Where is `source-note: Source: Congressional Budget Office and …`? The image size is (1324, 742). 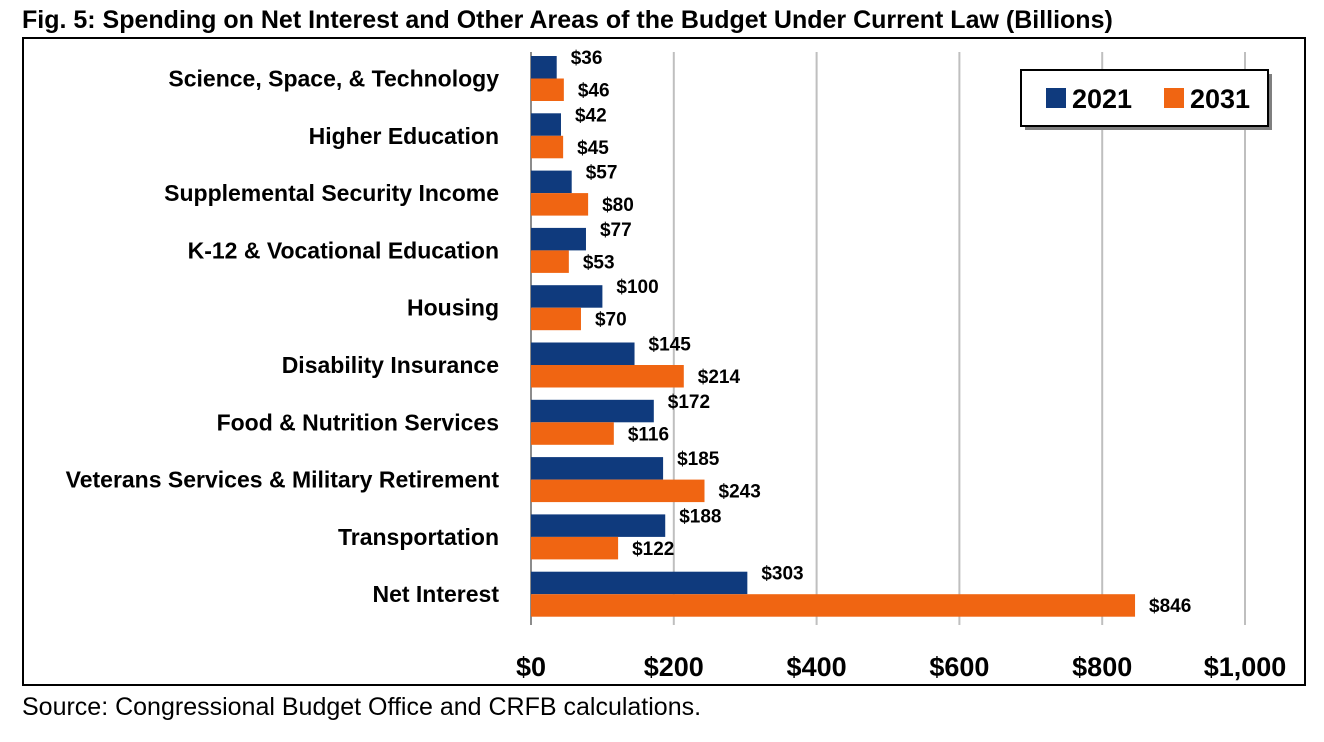 source-note: Source: Congressional Budget Office and … is located at coordinates (362, 707).